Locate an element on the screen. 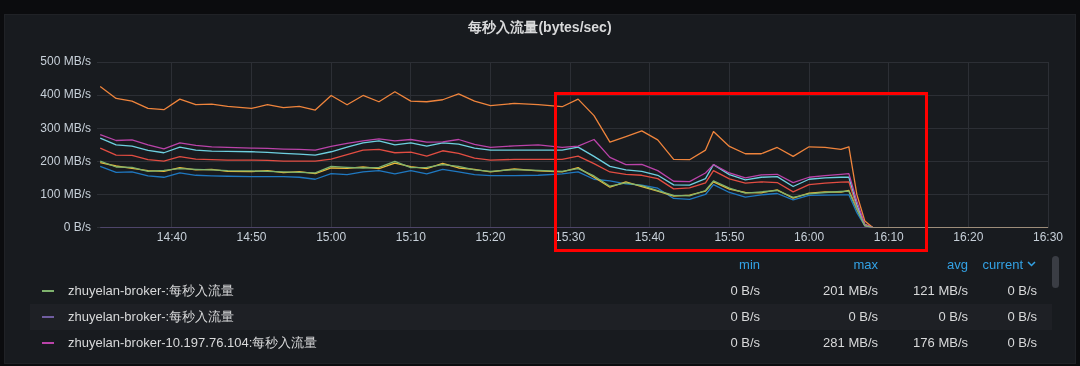  x-tick-label: 16:20 is located at coordinates (968, 237).